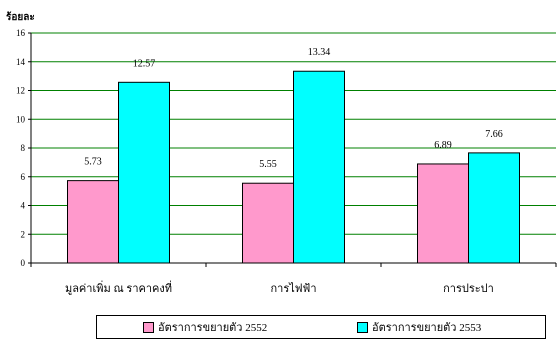  I want to click on legend-label-2552: อัตราการขยายตัว 2552, so click(213, 328).